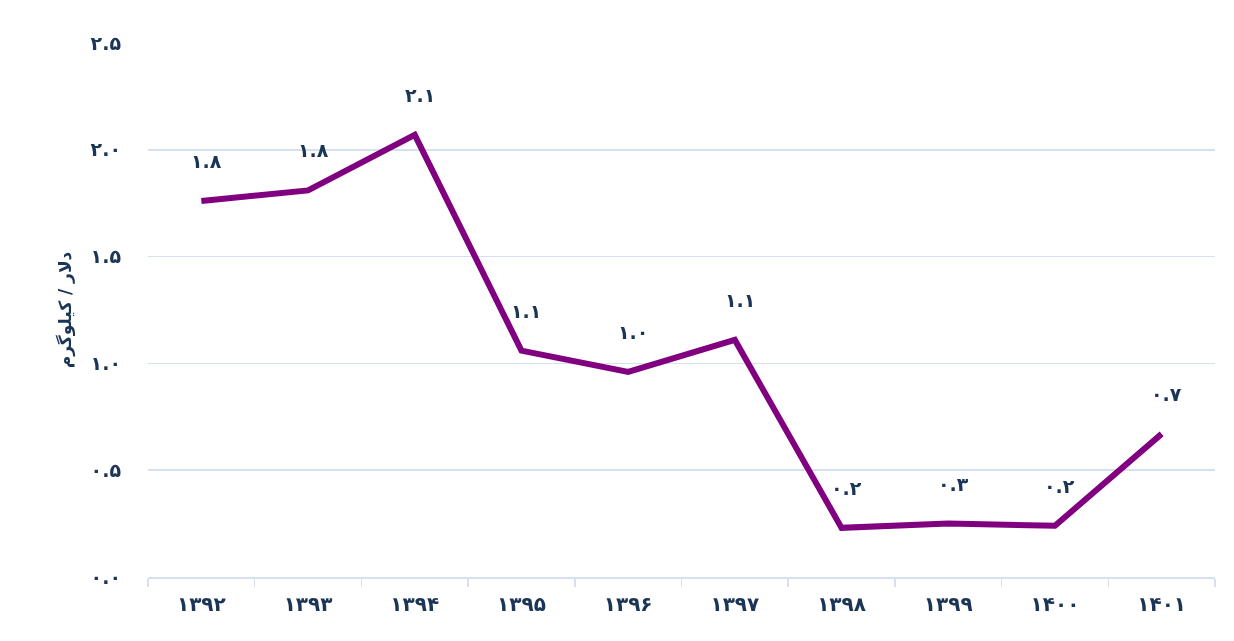  I want to click on y-tick-label: ۱.۰, so click(105, 363).